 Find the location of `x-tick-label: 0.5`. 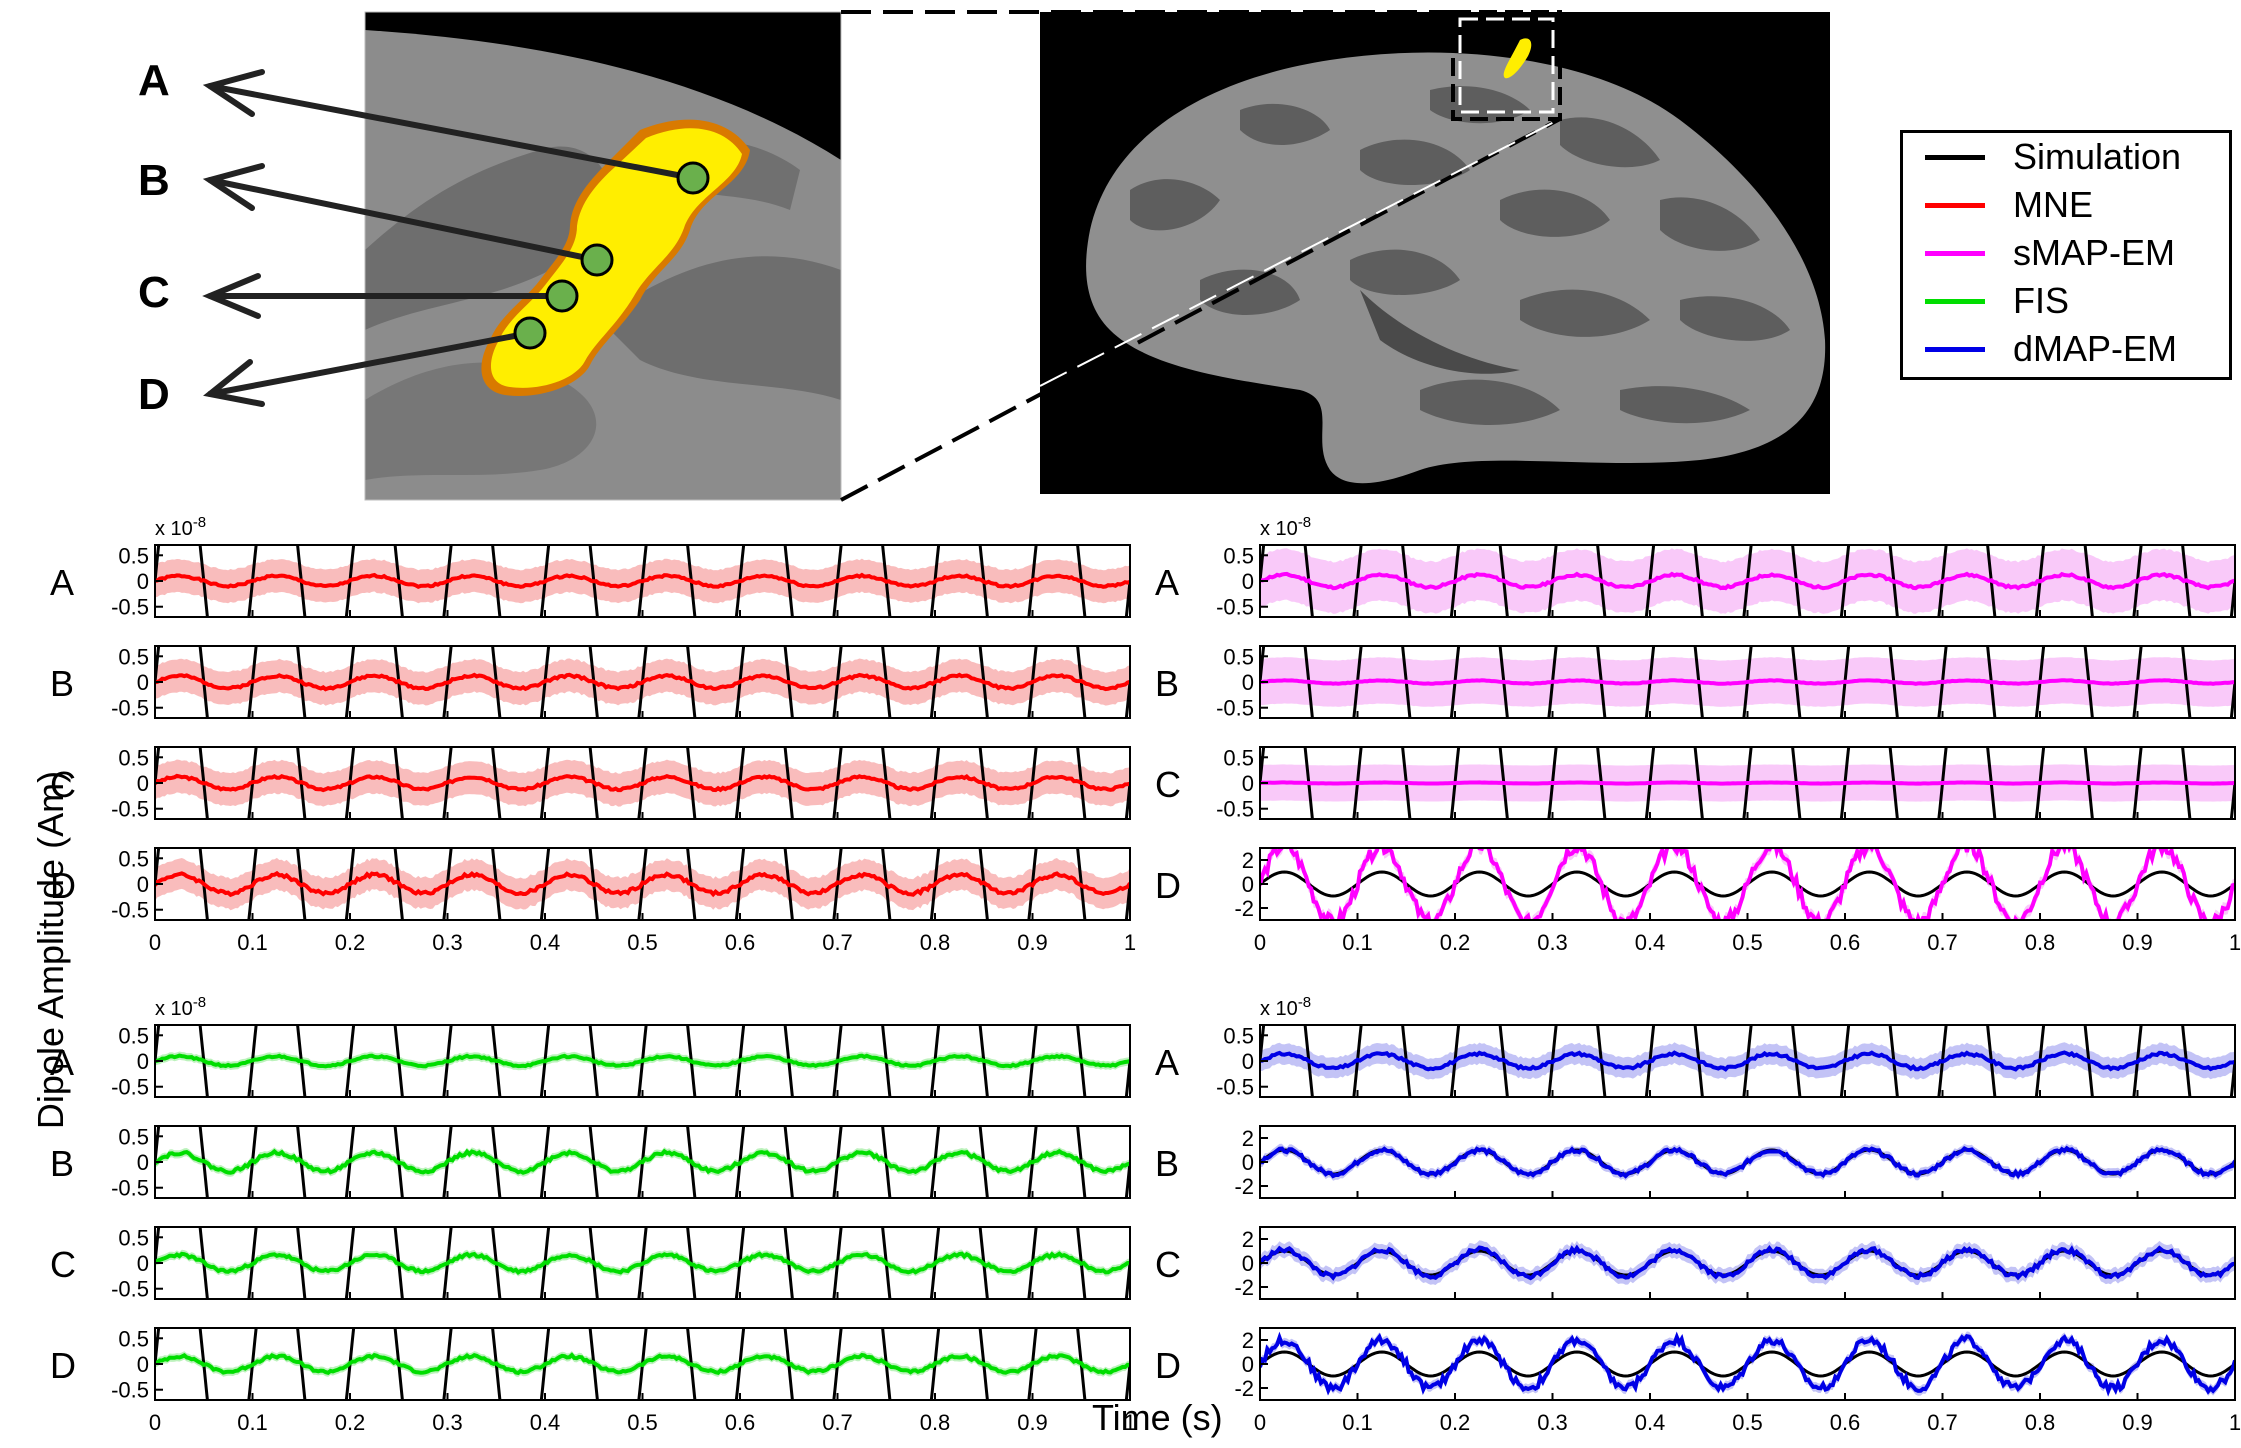

x-tick-label: 0.5 is located at coordinates (1747, 1422).